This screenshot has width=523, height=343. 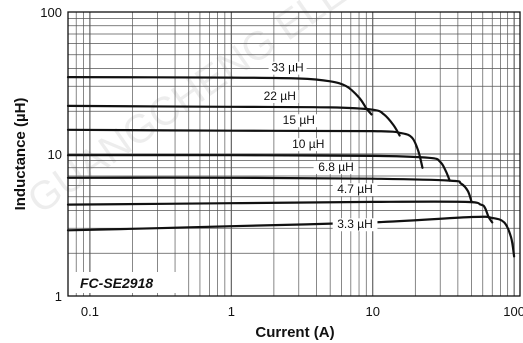 What do you see at coordinates (116, 283) in the screenshot?
I see `model-label: FC-SE2918` at bounding box center [116, 283].